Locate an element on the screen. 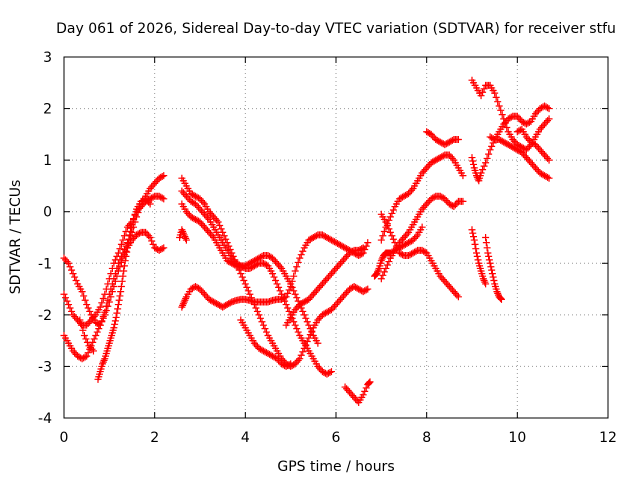 This screenshot has width=640, height=480. y-tick-label: 3 is located at coordinates (47, 58).